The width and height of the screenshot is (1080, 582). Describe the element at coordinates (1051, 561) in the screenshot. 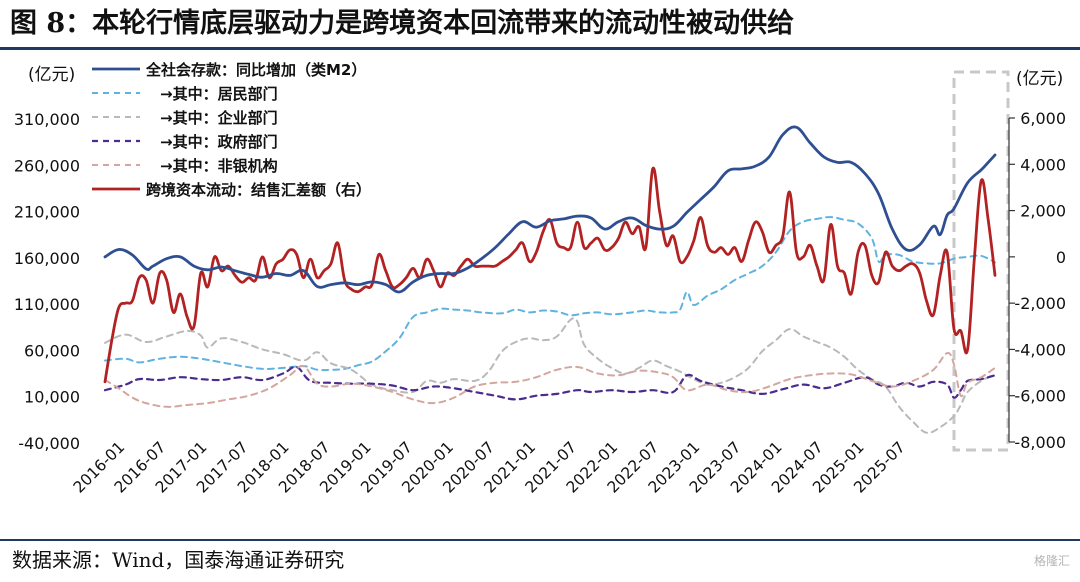

I see `watermark-logo: 格隆汇` at that location.